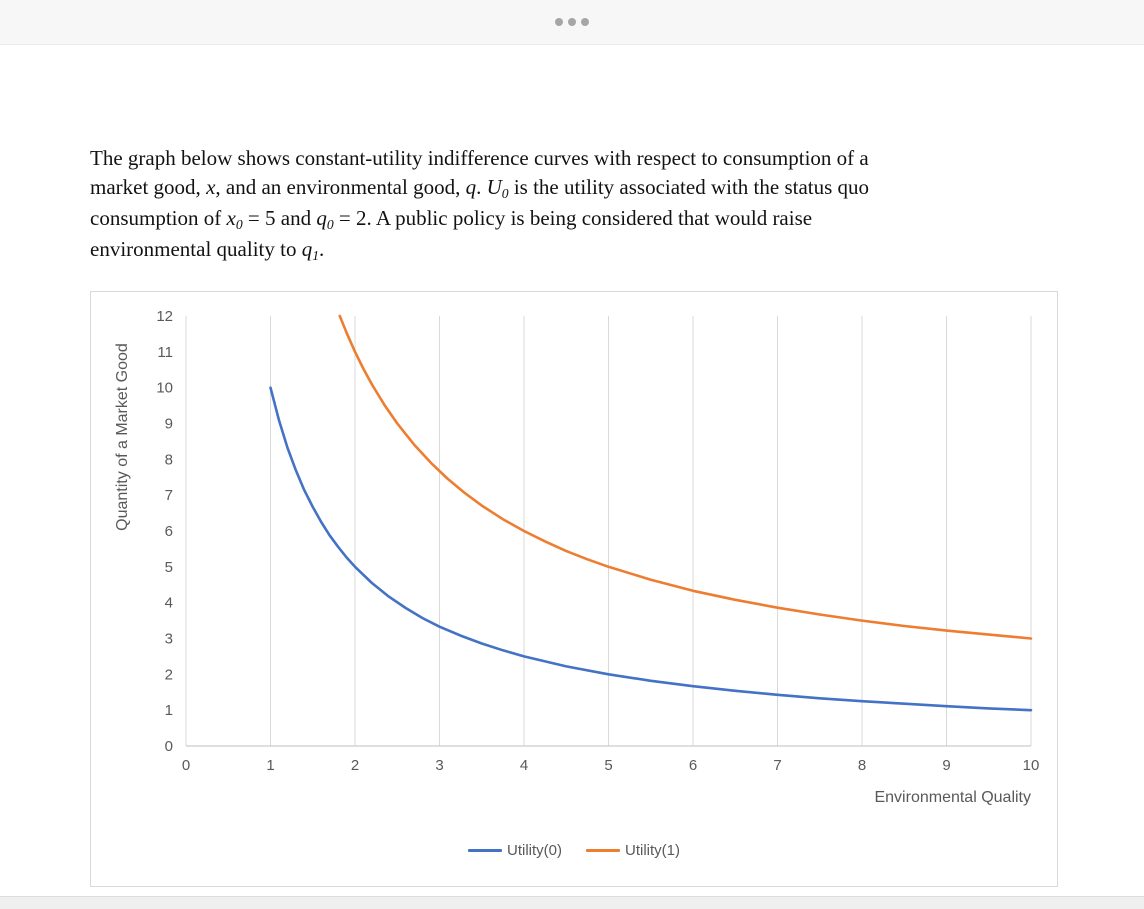 The image size is (1144, 909). Describe the element at coordinates (608, 765) in the screenshot. I see `x-tick-label: 5` at that location.